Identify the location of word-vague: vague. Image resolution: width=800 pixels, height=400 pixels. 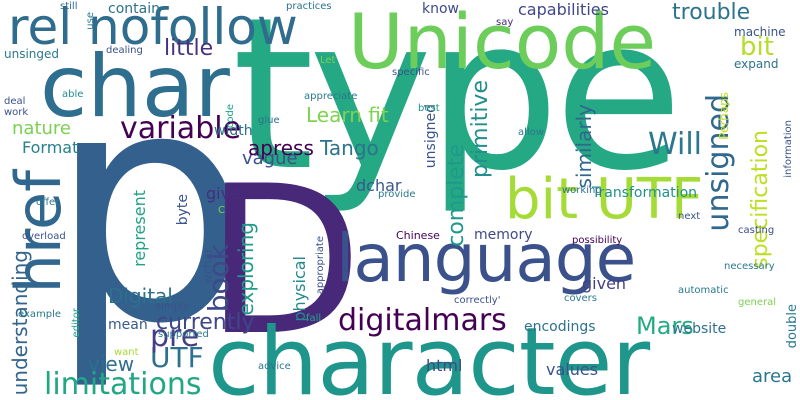
(270, 158).